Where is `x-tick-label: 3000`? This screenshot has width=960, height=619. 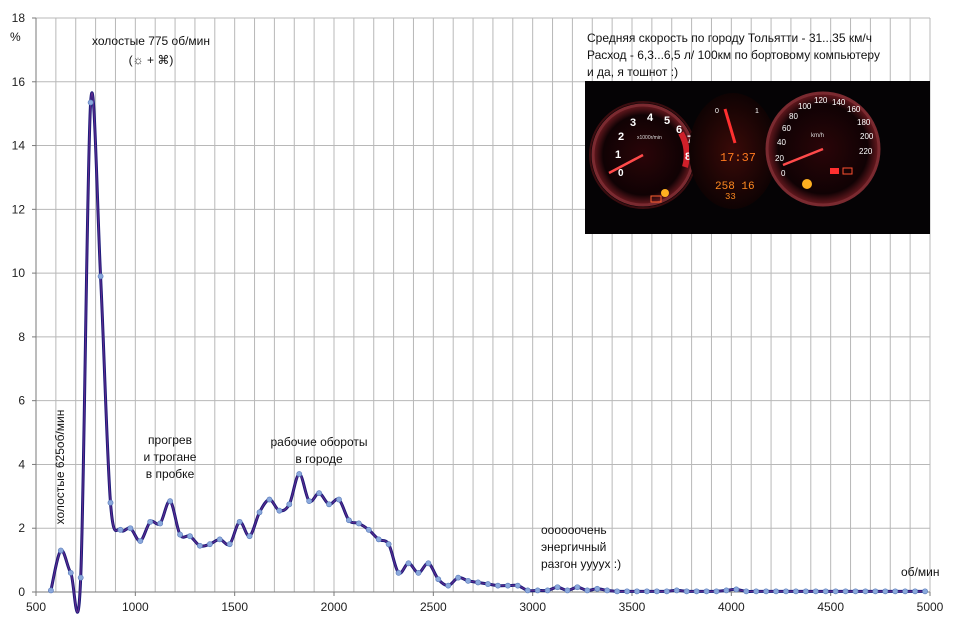
x-tick-label: 3000 is located at coordinates (532, 607).